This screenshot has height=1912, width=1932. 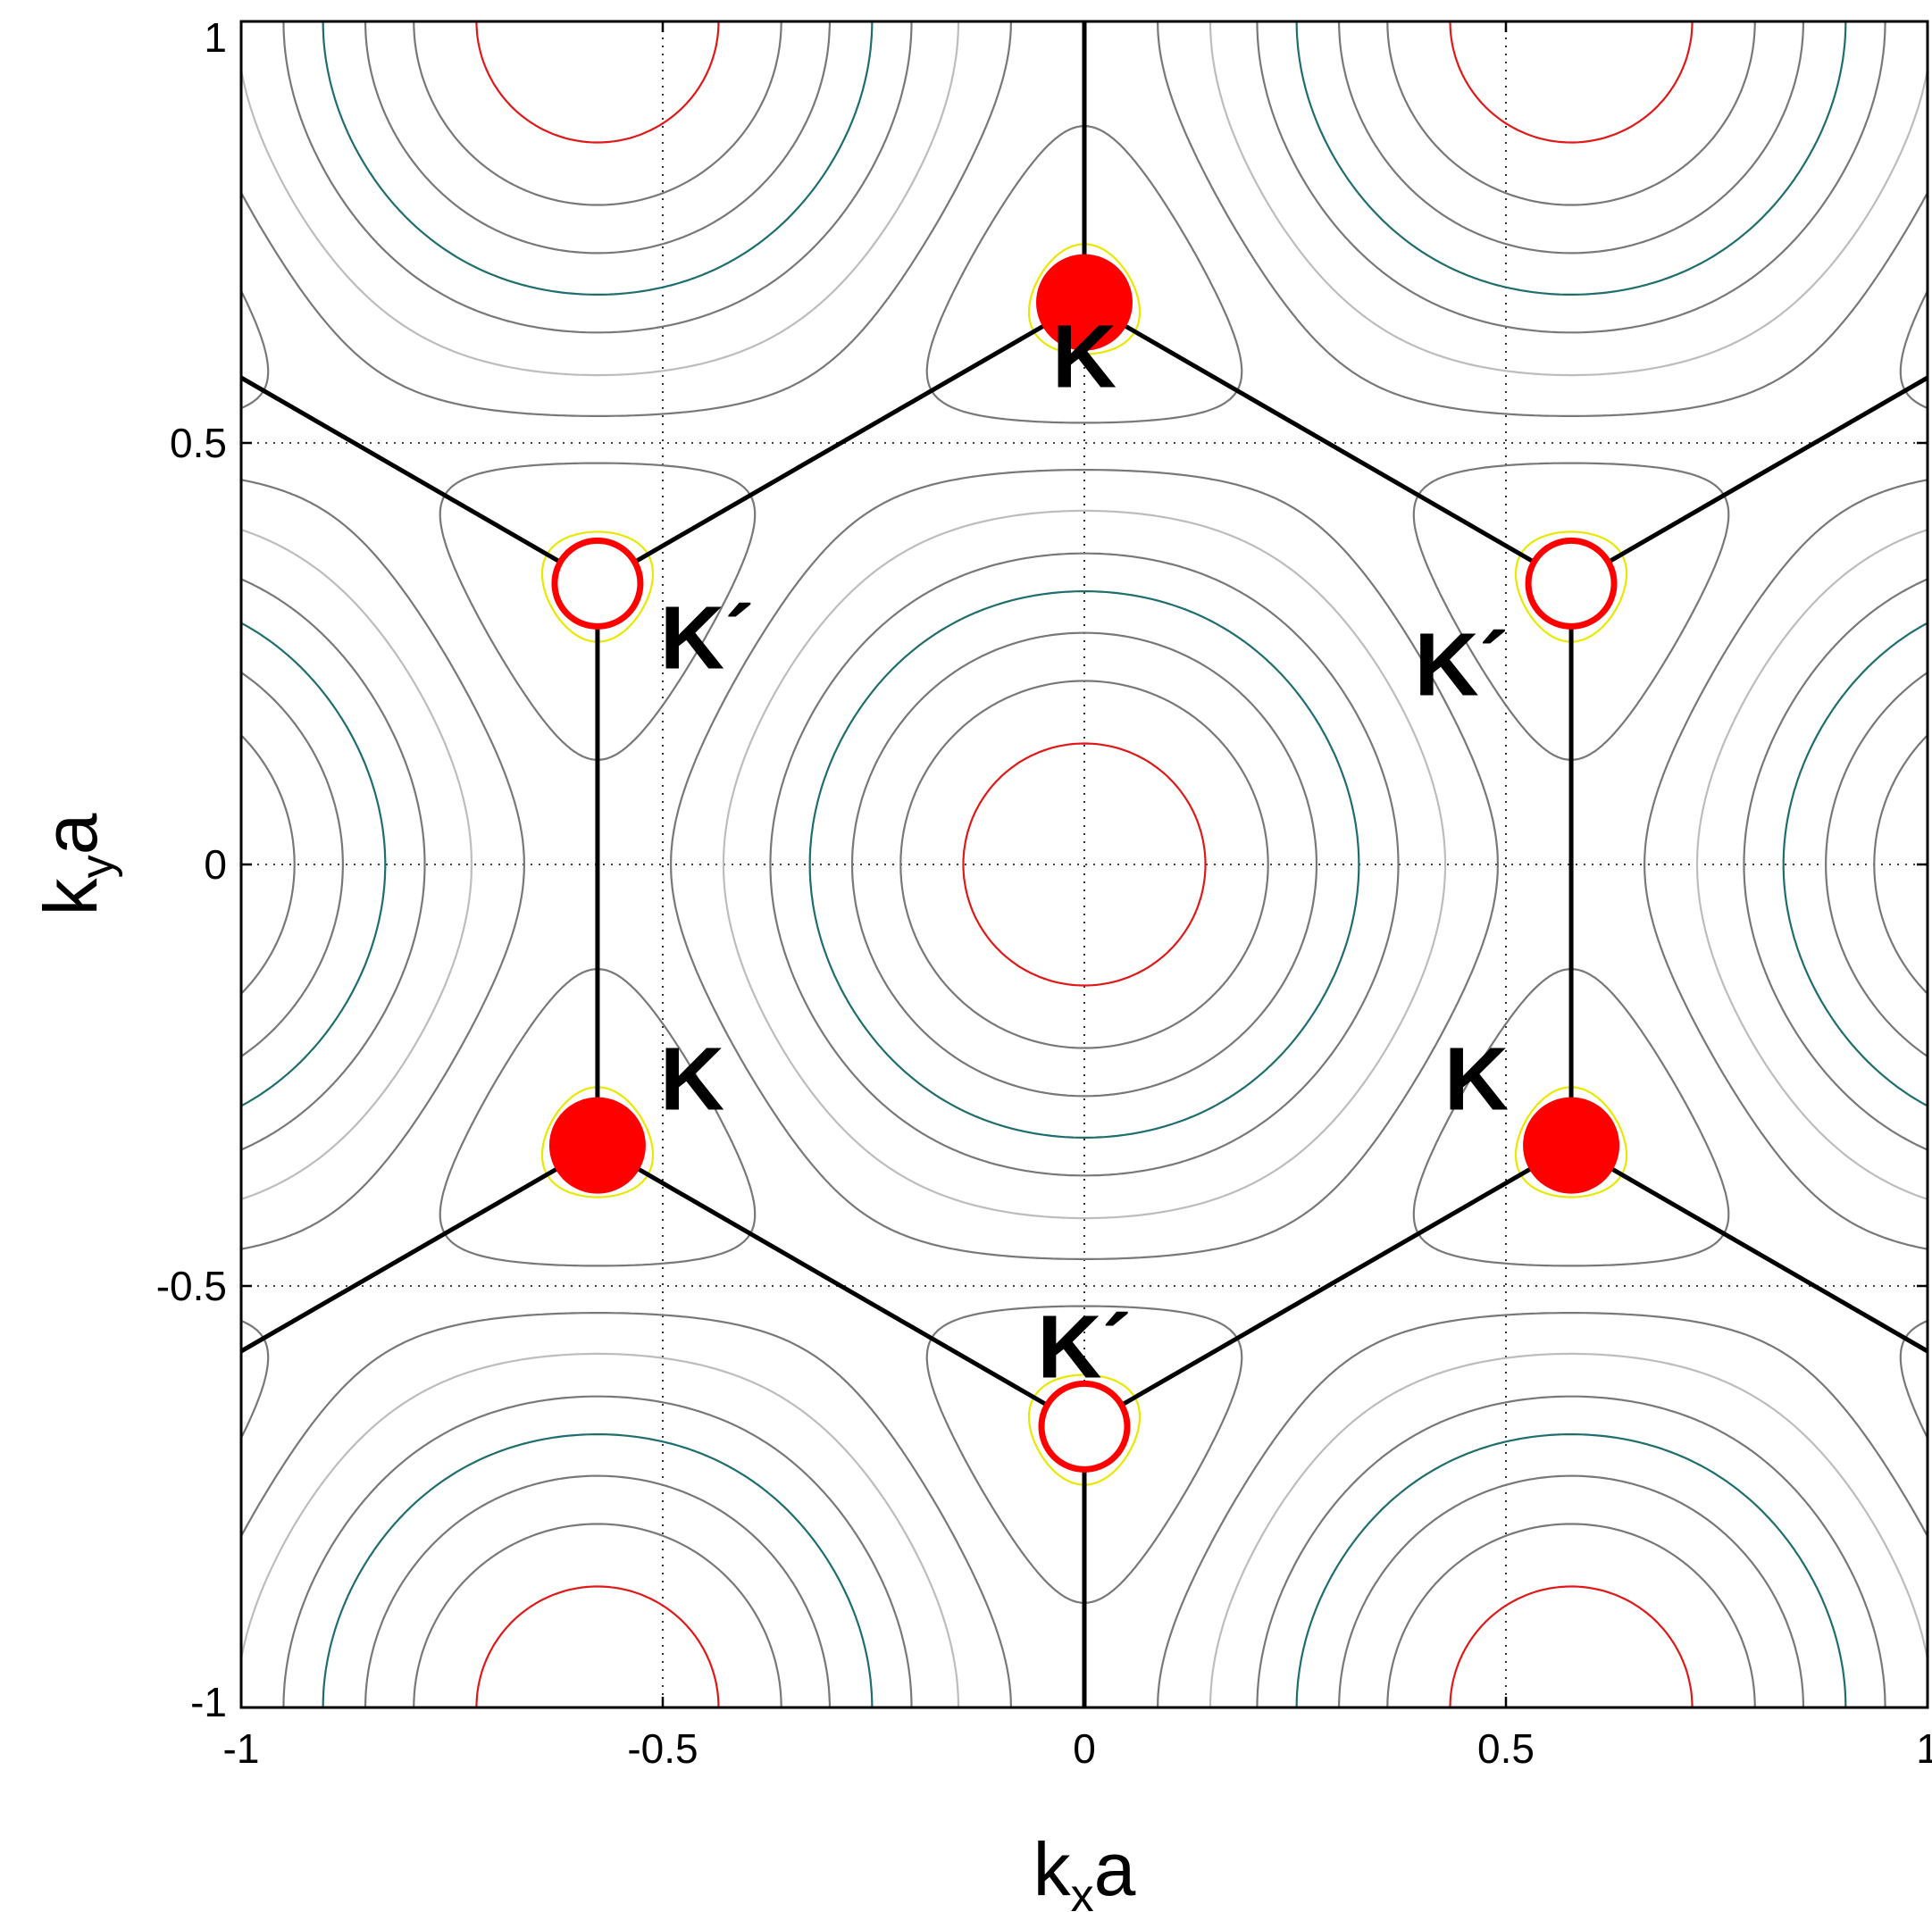 What do you see at coordinates (199, 443) in the screenshot?
I see `y-tick-label: 0.5` at bounding box center [199, 443].